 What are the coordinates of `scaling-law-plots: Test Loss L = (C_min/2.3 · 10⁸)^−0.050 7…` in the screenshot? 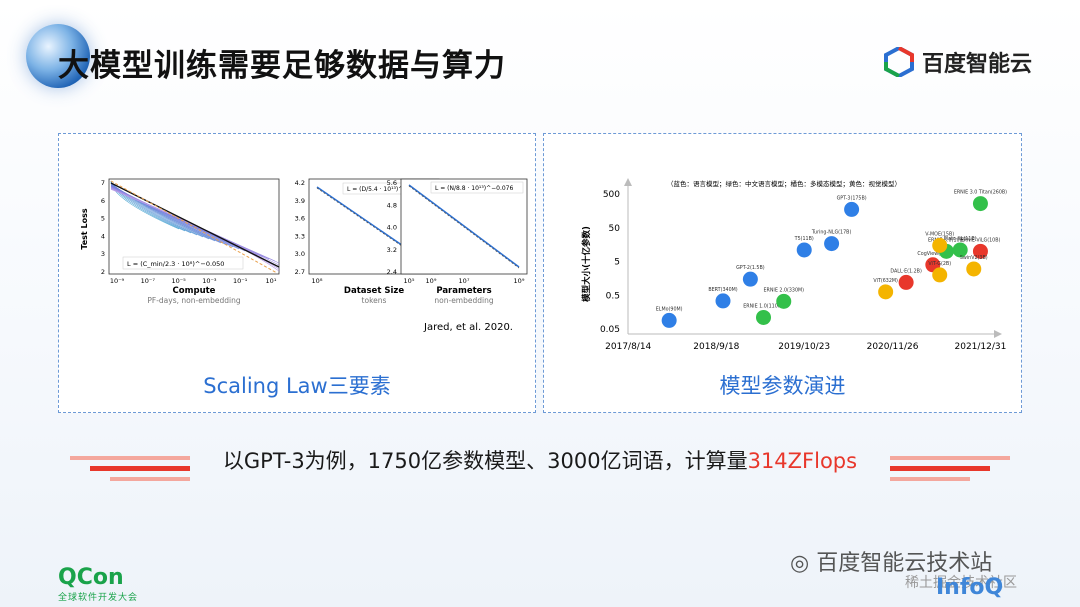 It's located at (304, 255).